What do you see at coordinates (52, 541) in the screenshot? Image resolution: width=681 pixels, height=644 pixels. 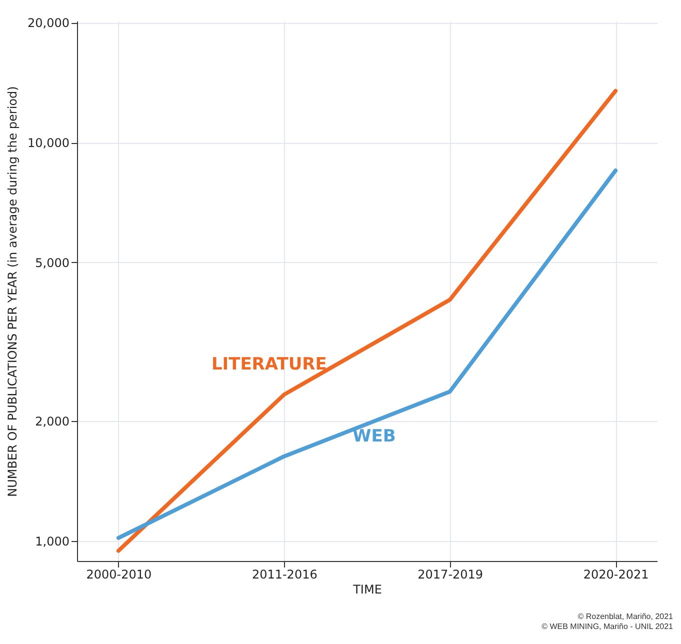 I see `y-tick-label: 1,000` at bounding box center [52, 541].